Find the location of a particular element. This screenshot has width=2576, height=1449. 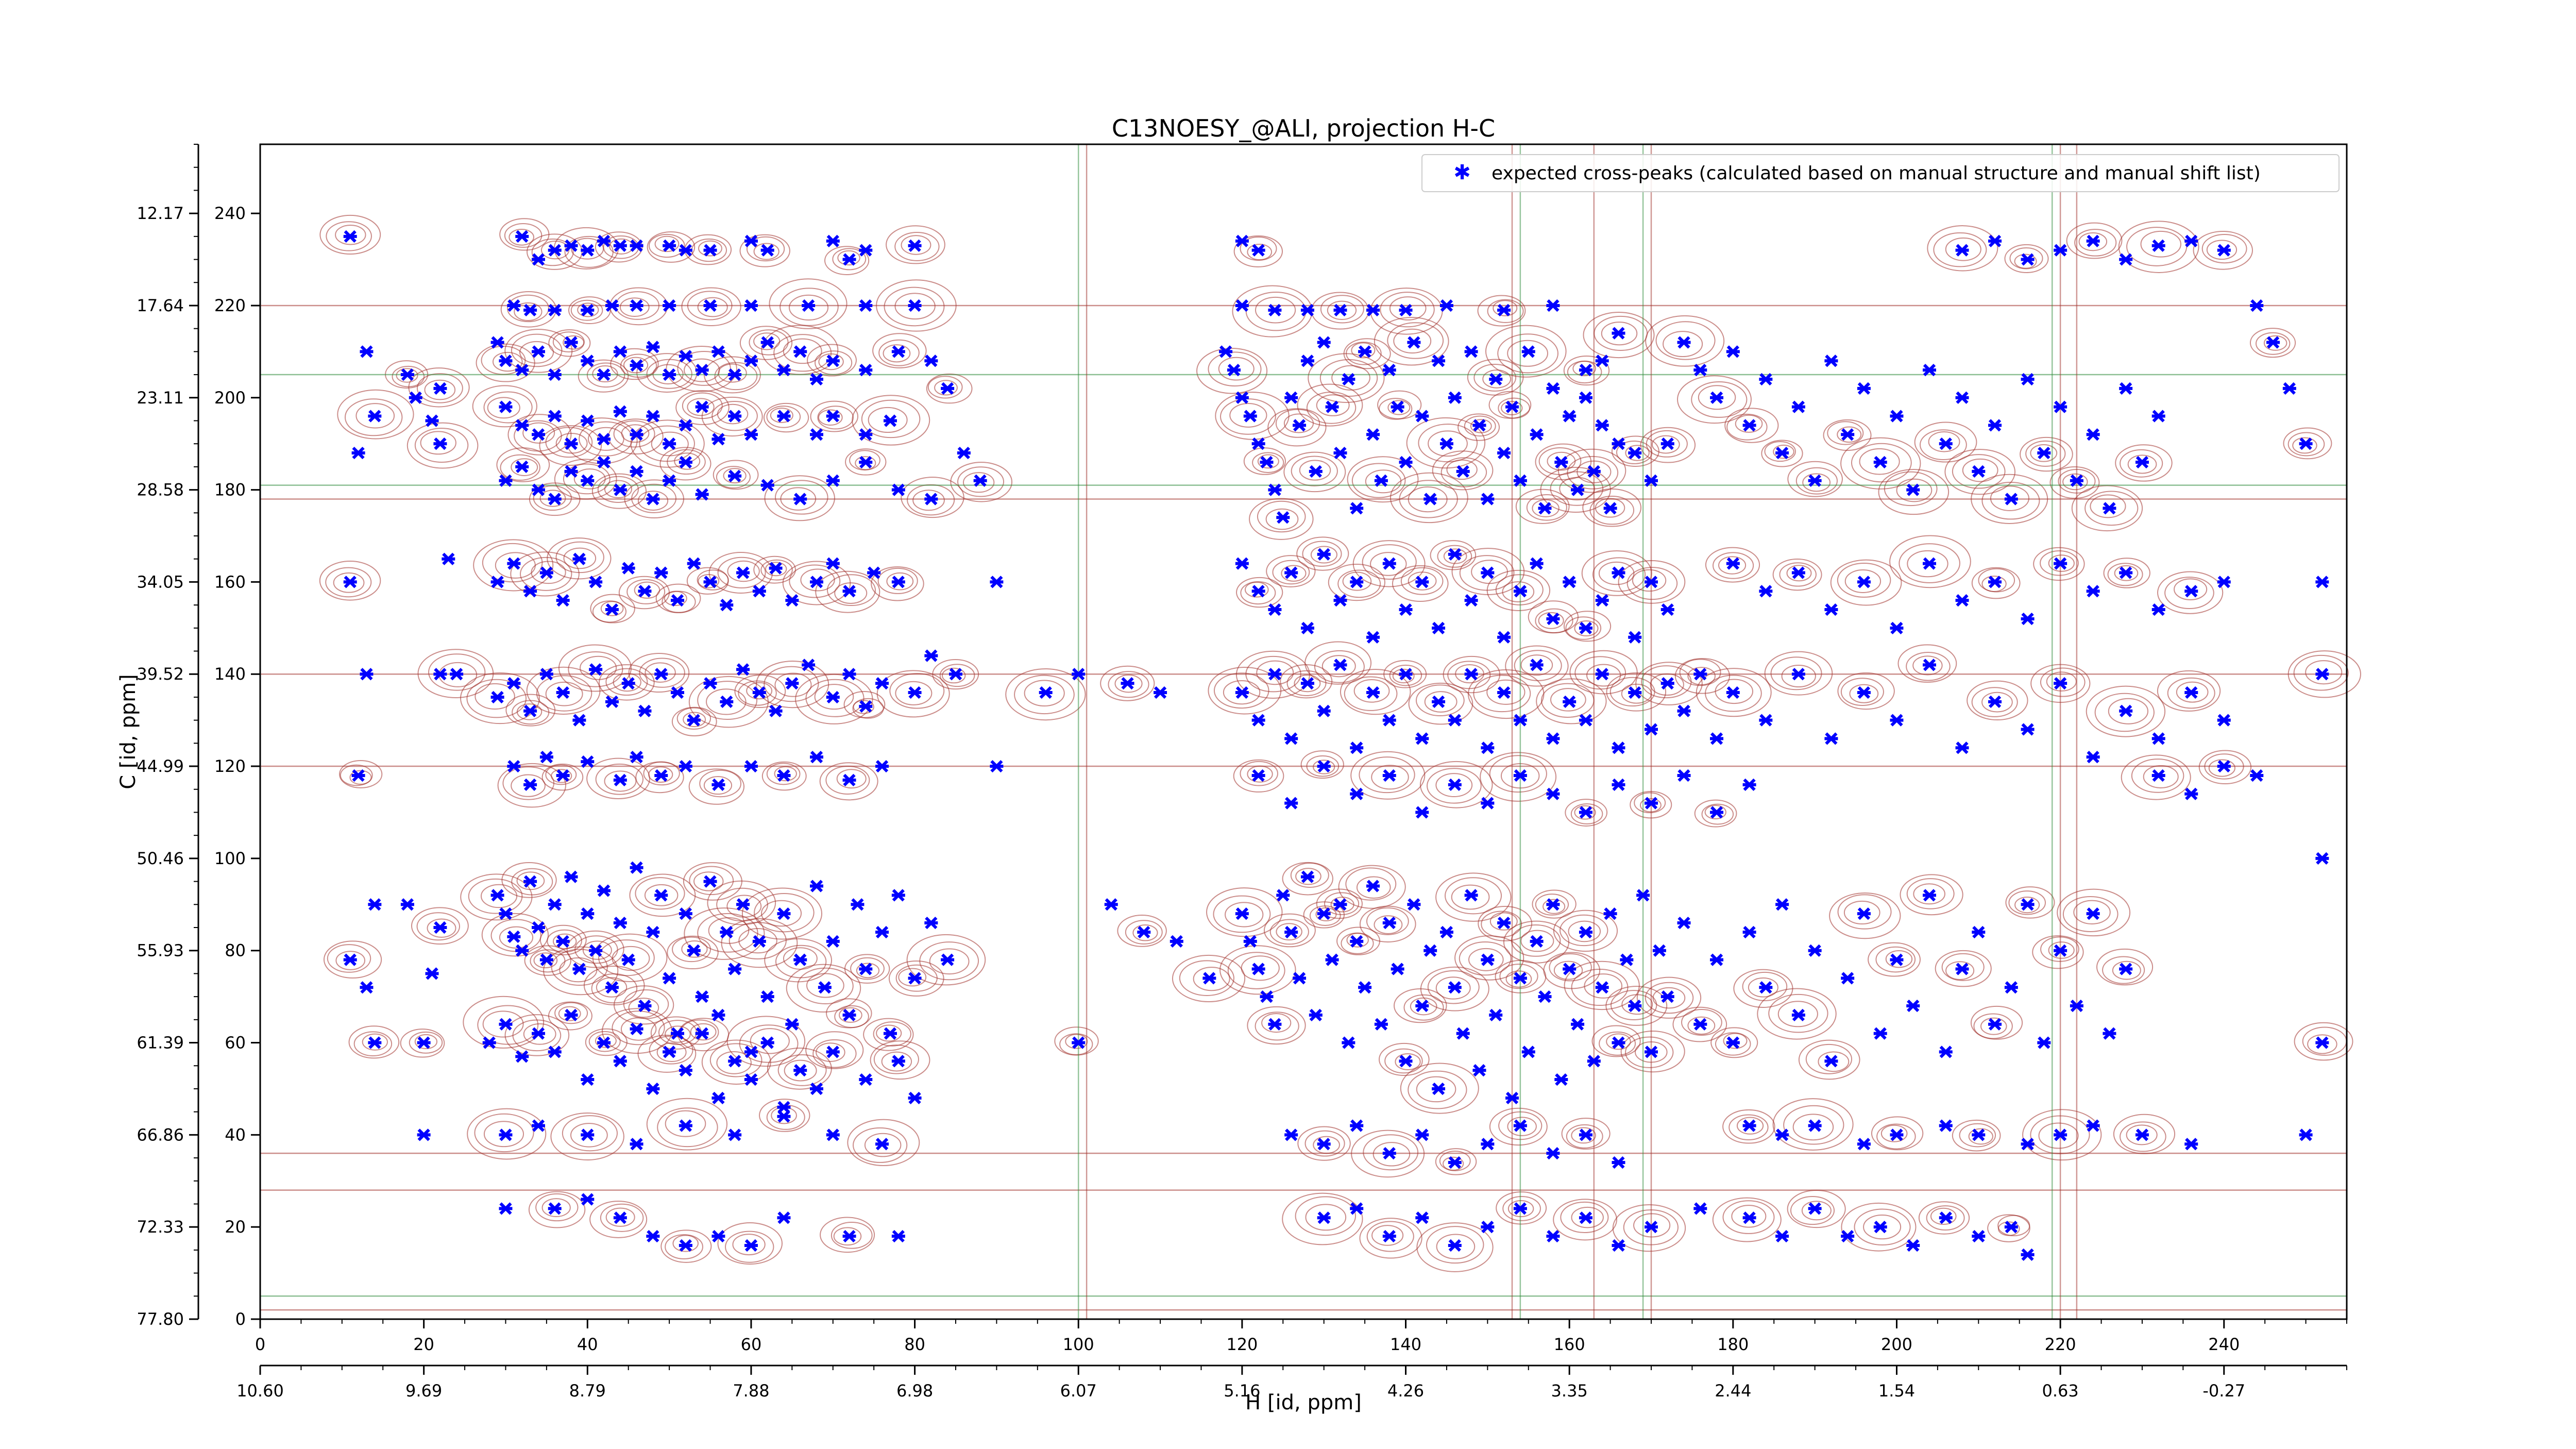

y-ppm-tick-label: 23.11 is located at coordinates (160, 398).